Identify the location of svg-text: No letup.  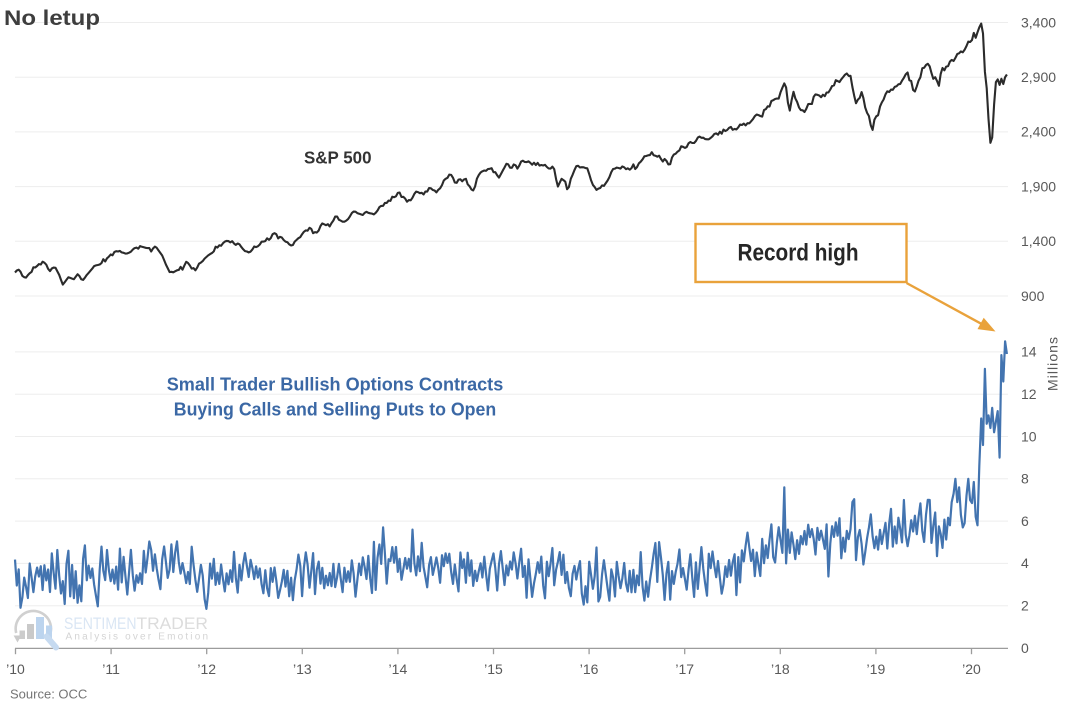
(52, 18).